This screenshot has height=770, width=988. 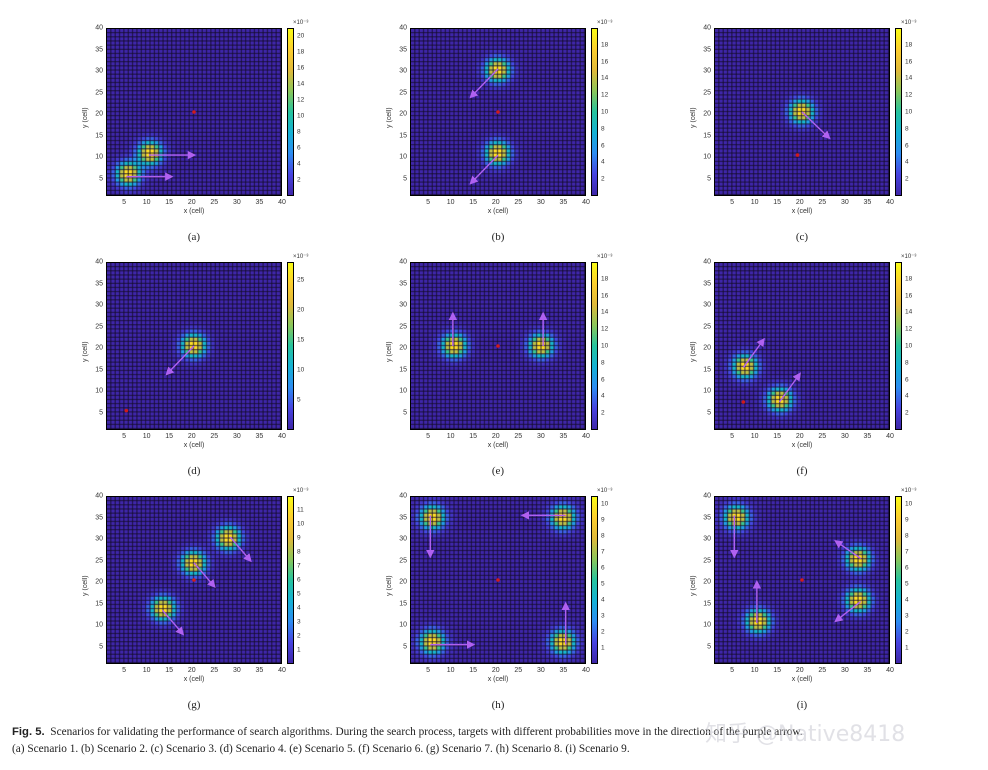 What do you see at coordinates (709, 647) in the screenshot?
I see `y-tick-label: 5` at bounding box center [709, 647].